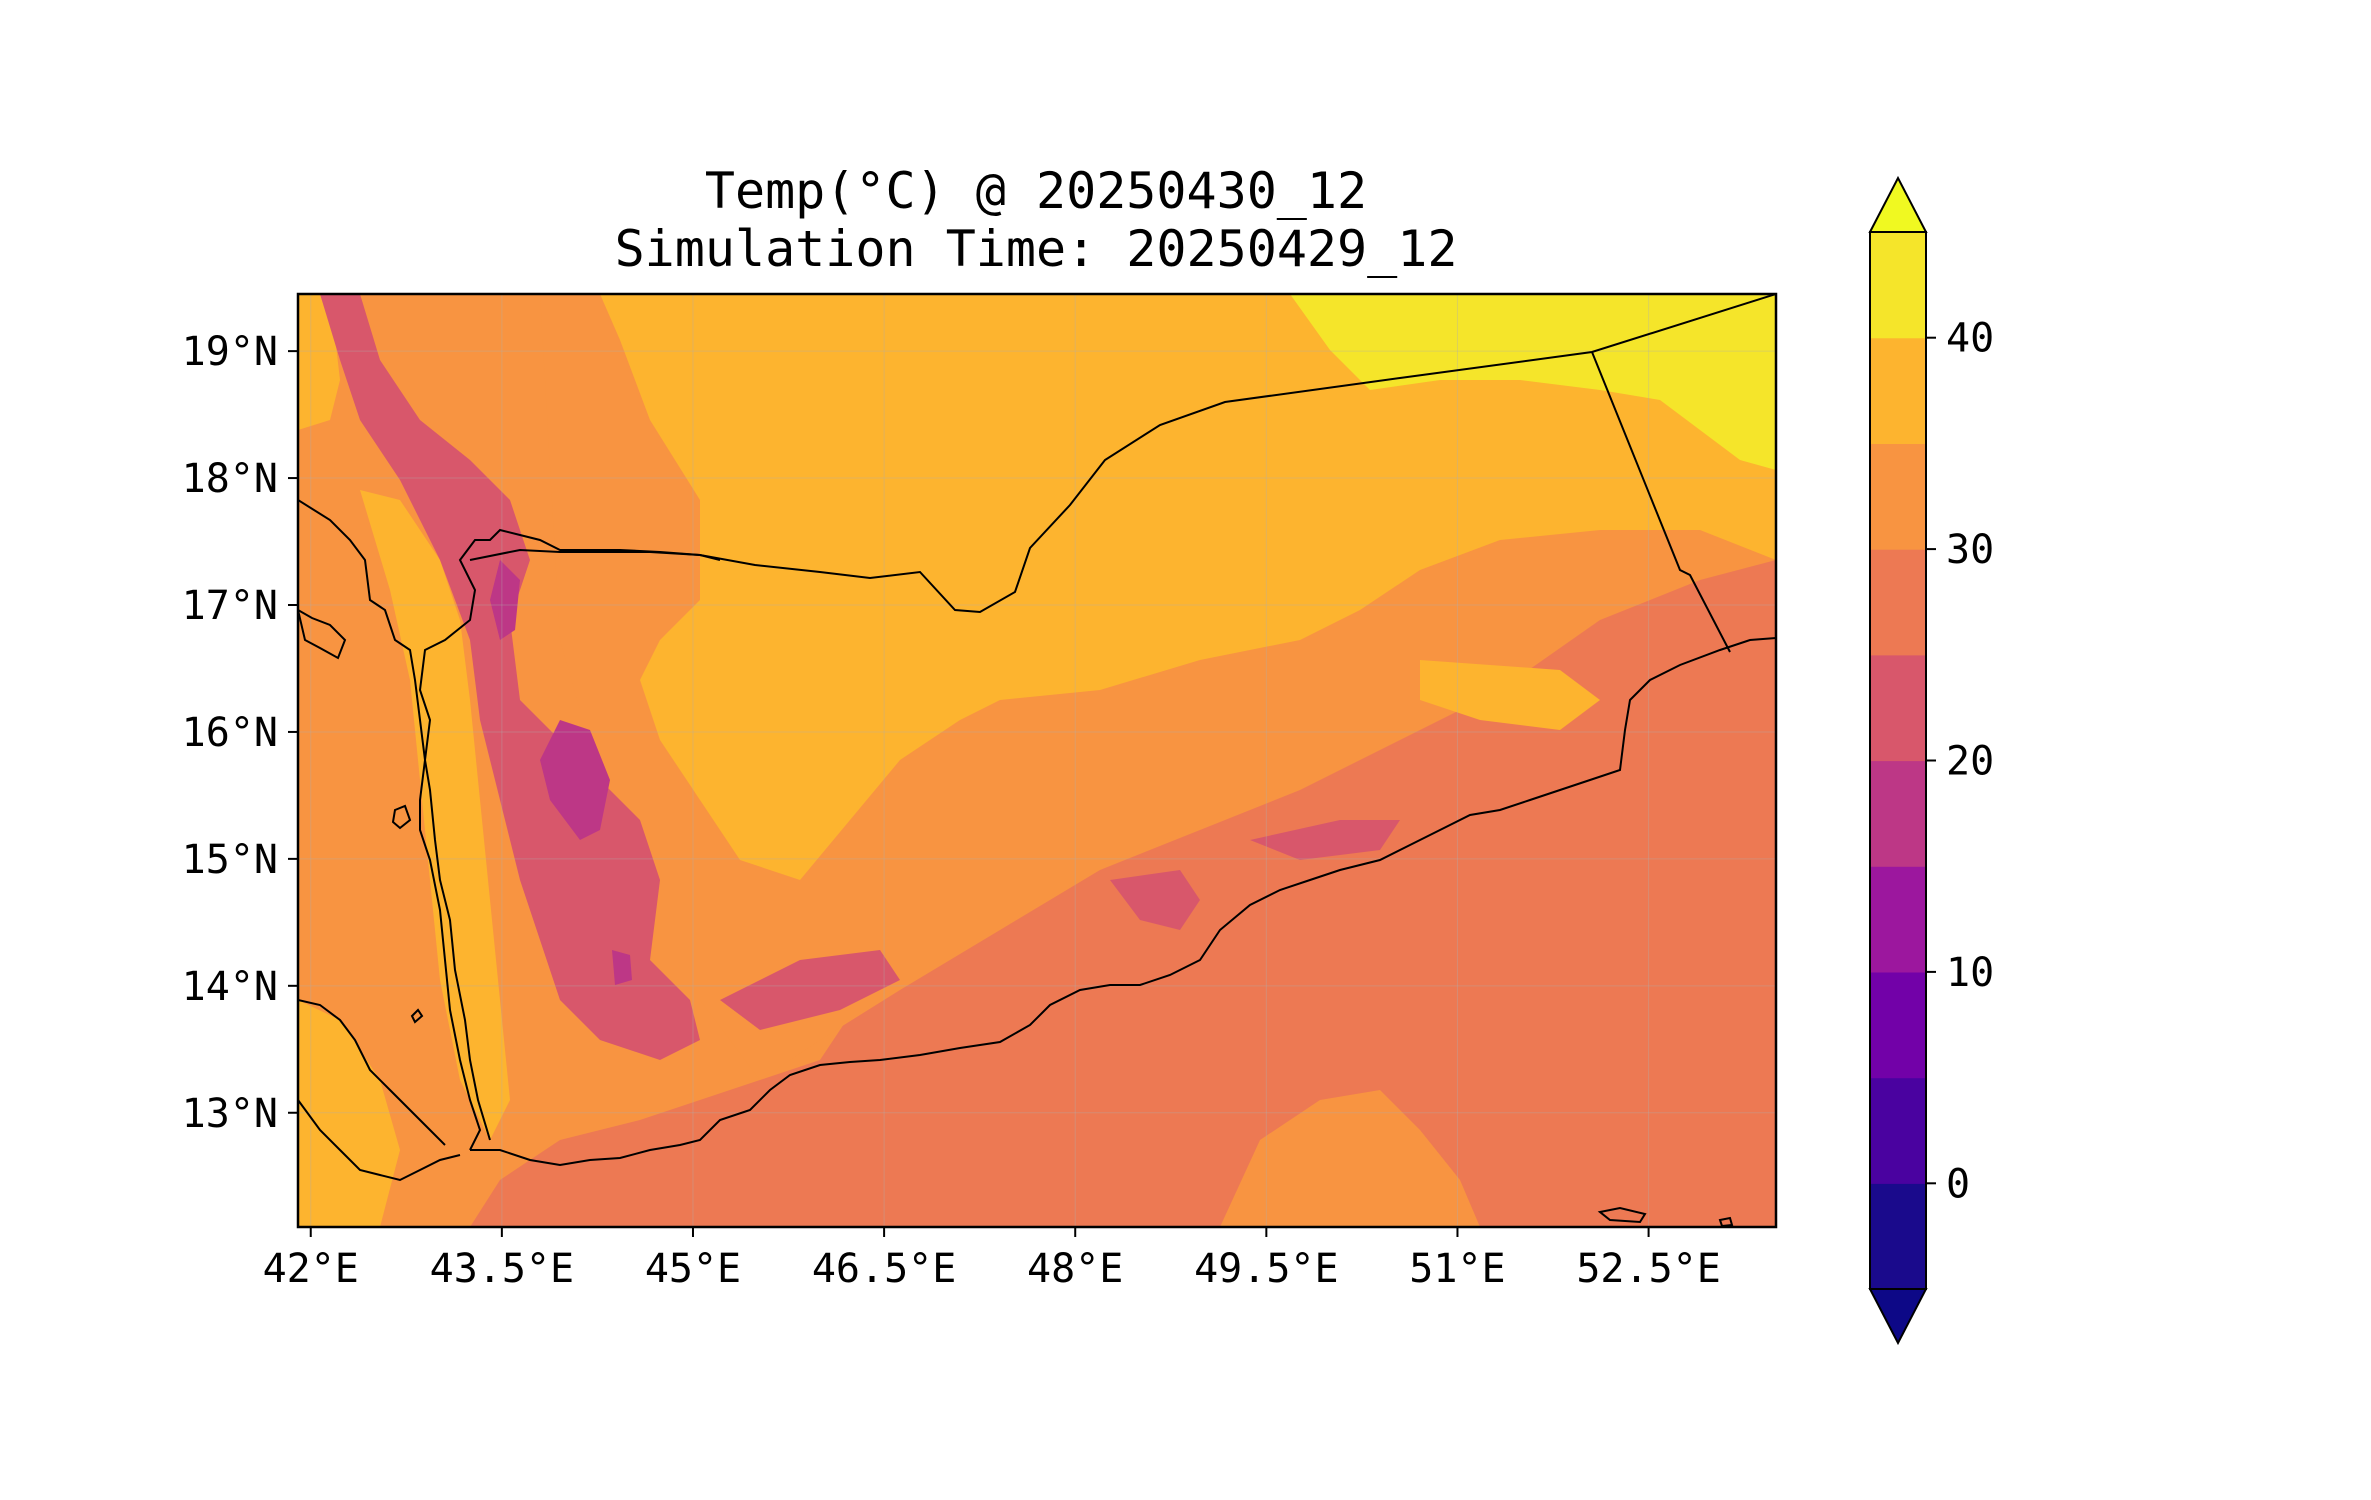 The width and height of the screenshot is (2371, 1500). What do you see at coordinates (1036, 249) in the screenshot?
I see `title-line-2: Simulation Time: 20250429_12` at bounding box center [1036, 249].